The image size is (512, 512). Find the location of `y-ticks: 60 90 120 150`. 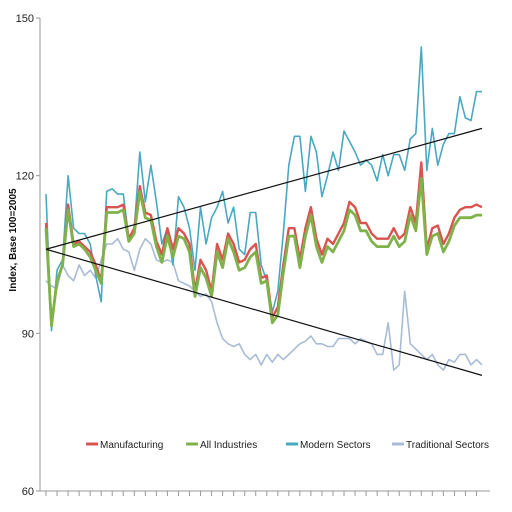

y-ticks: 60 90 120 150 is located at coordinates (28, 255).